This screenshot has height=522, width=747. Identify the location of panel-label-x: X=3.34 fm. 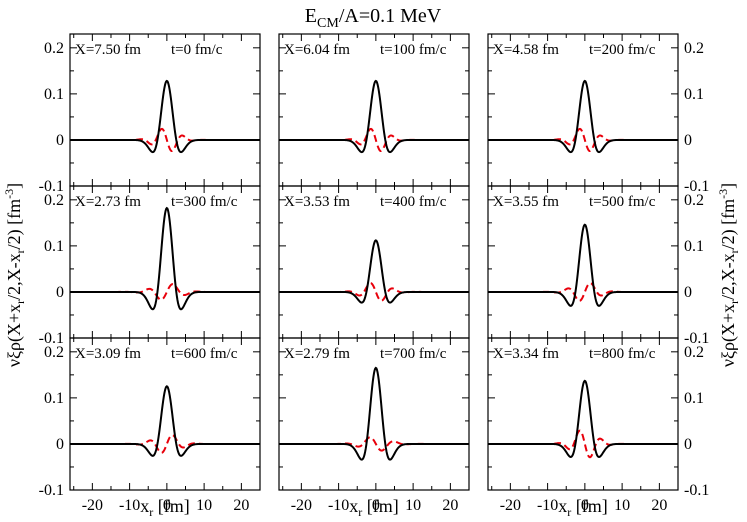
(526, 354).